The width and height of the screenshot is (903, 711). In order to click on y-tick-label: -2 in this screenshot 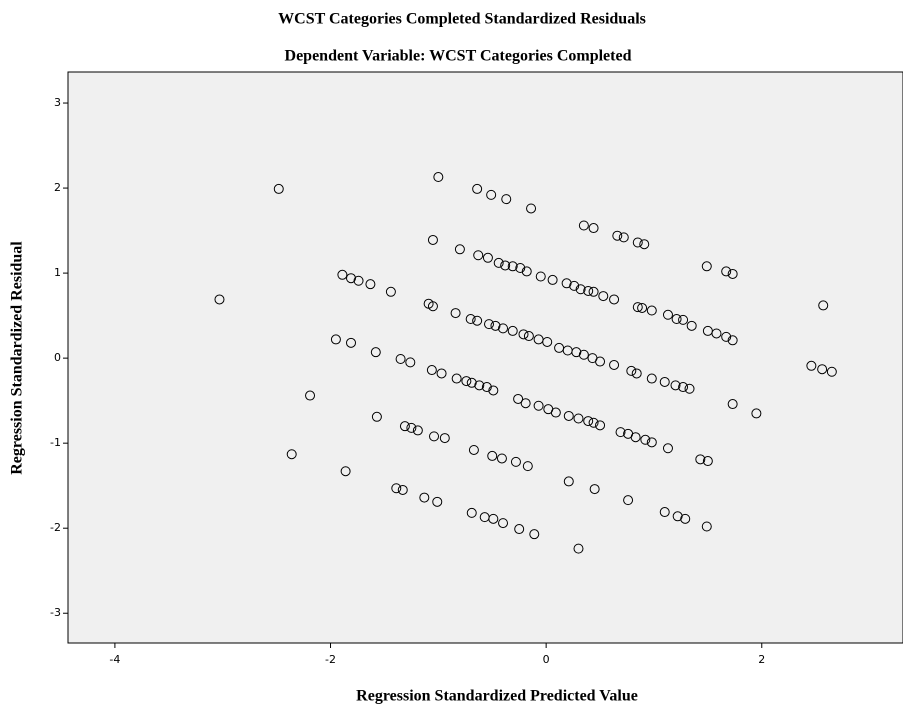, I will do `click(55, 527)`.